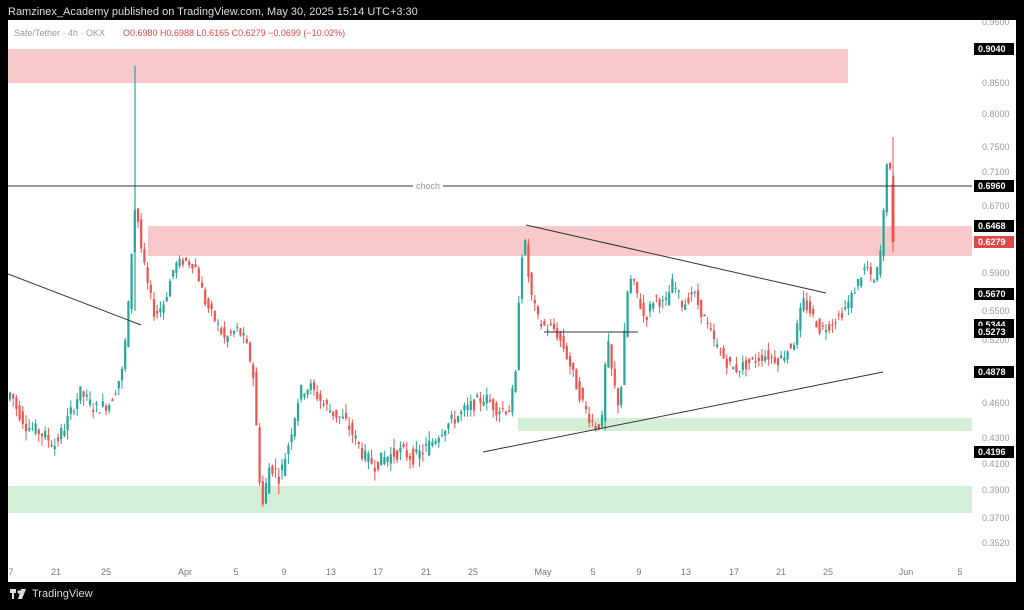  I want to click on price-label: 0.6279, so click(992, 242).